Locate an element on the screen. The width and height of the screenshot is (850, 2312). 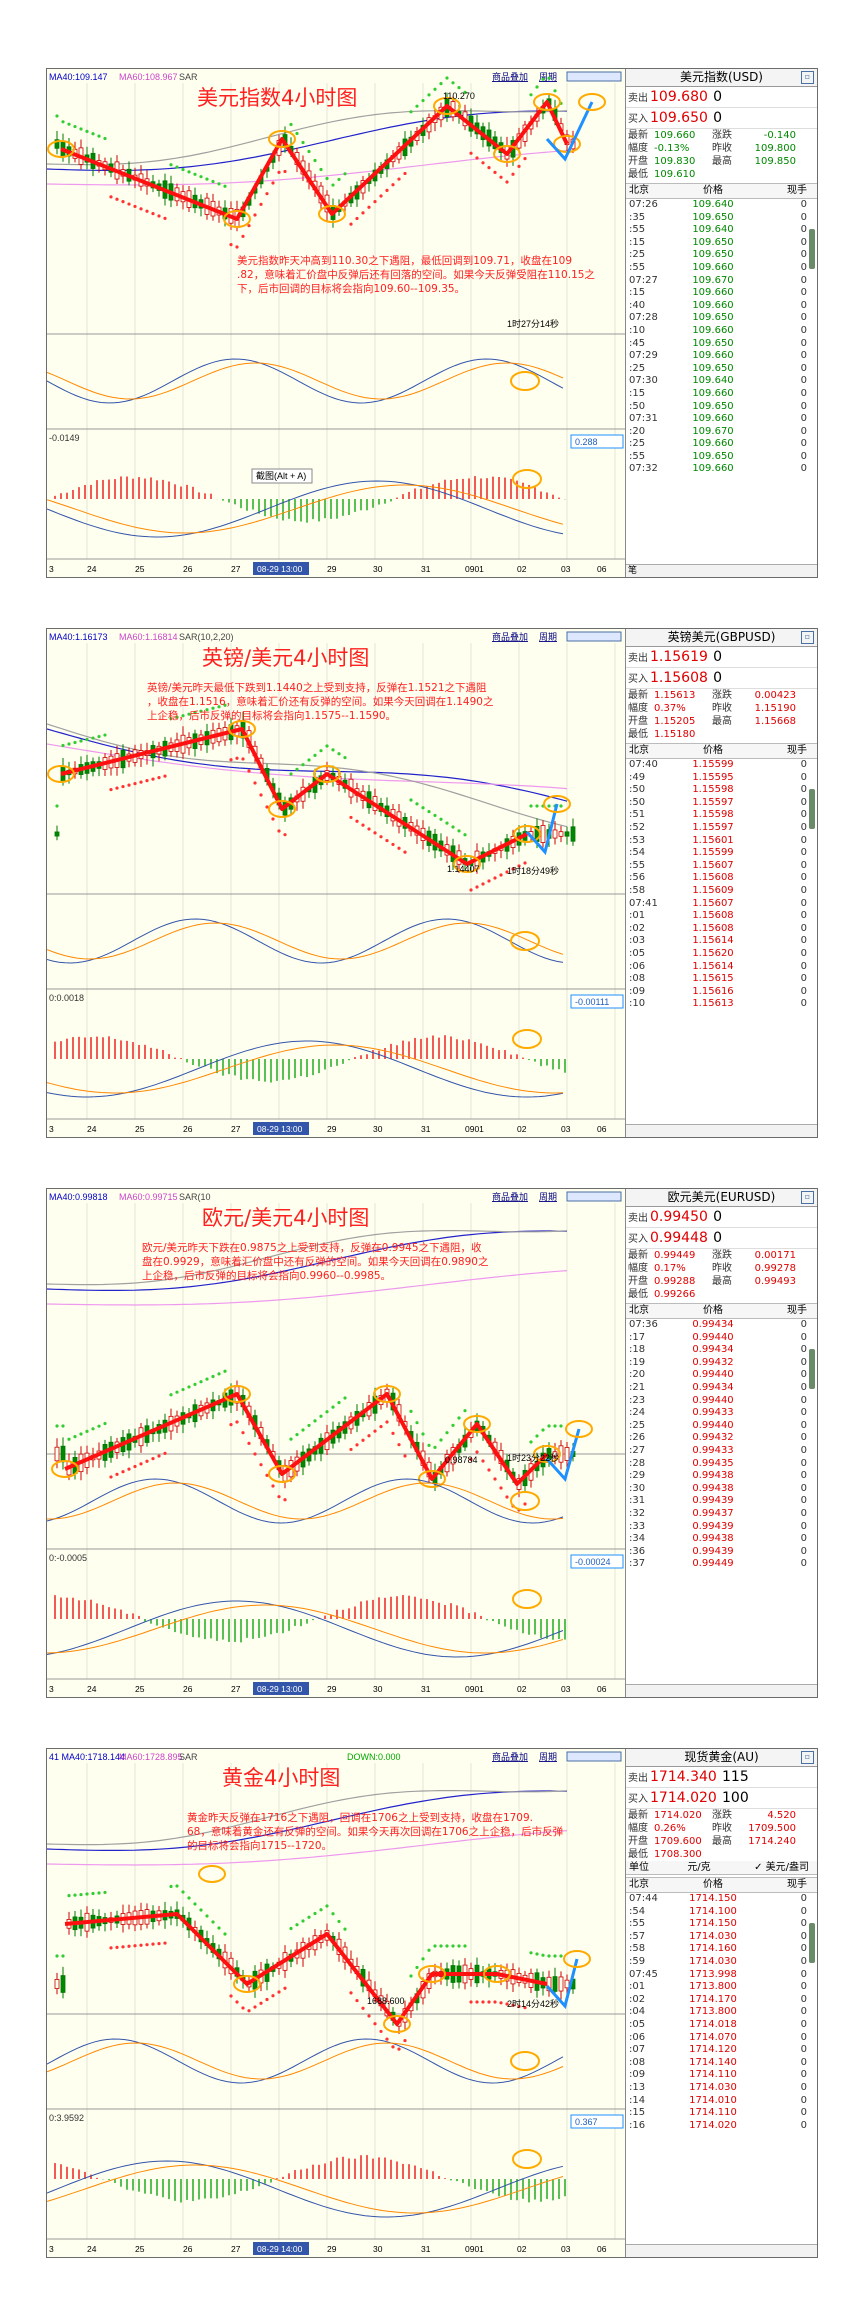
x-tick-label: 30 is located at coordinates (378, 1129).